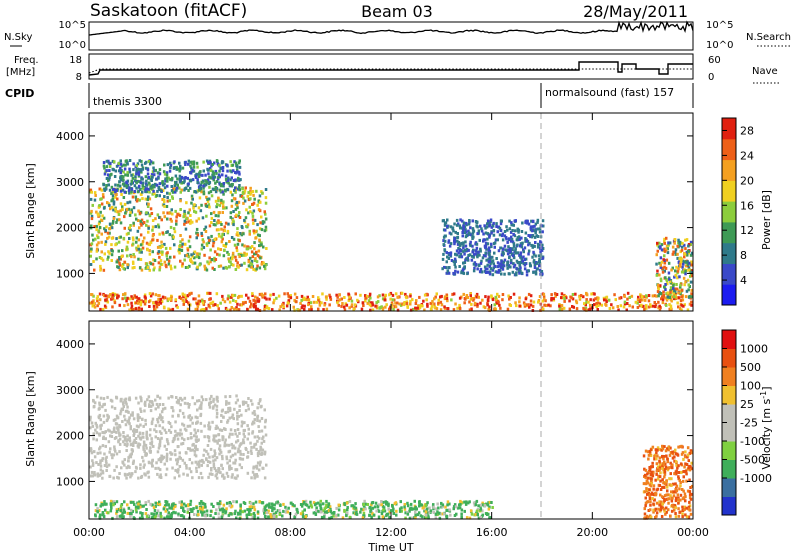  What do you see at coordinates (729, 232) in the screenshot?
I see `colorbar-swatch` at bounding box center [729, 232].